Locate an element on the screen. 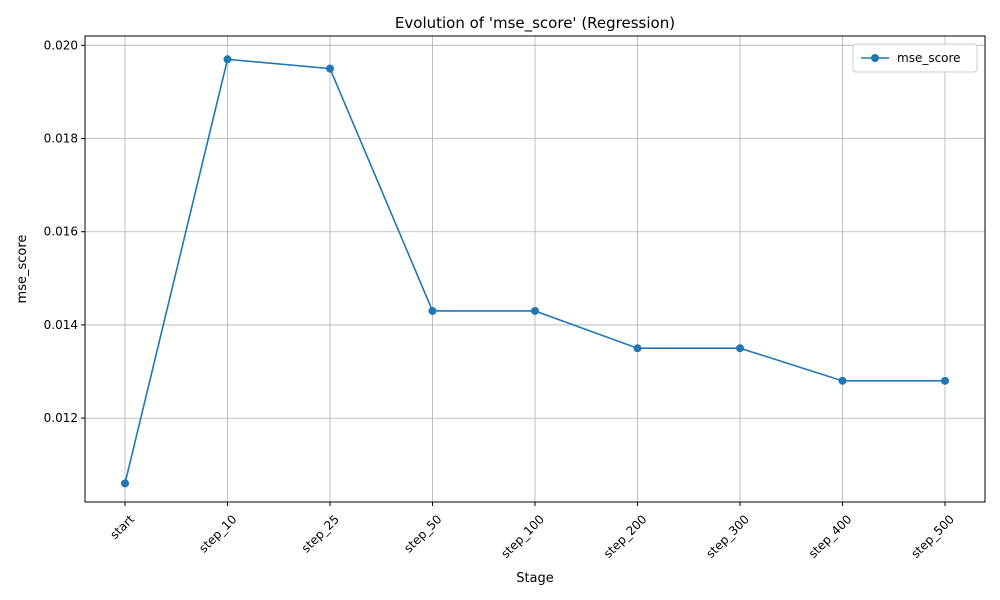 This screenshot has width=1000, height=600. y-tick-label: 0.014 is located at coordinates (61, 325).